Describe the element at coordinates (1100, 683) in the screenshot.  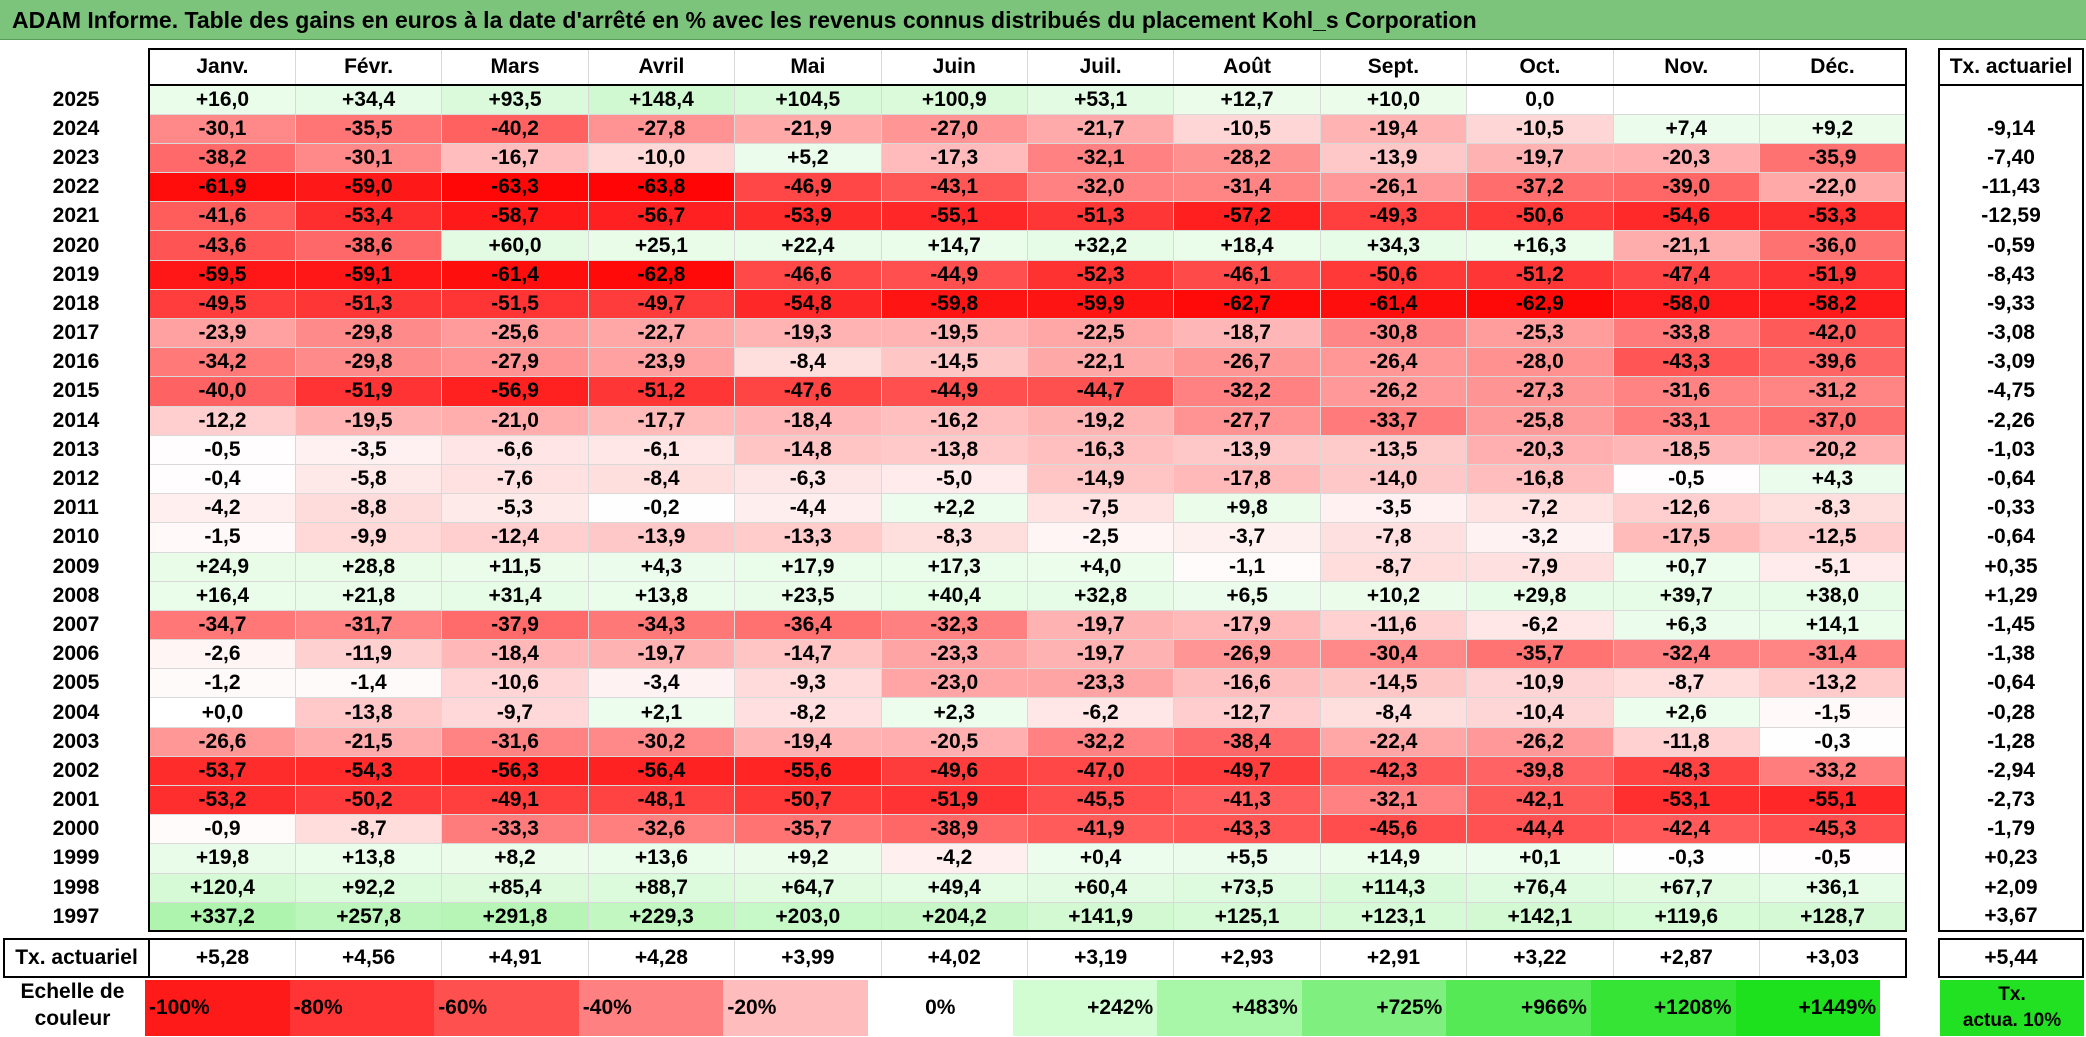
I see `gain-cell: -23,3` at that location.